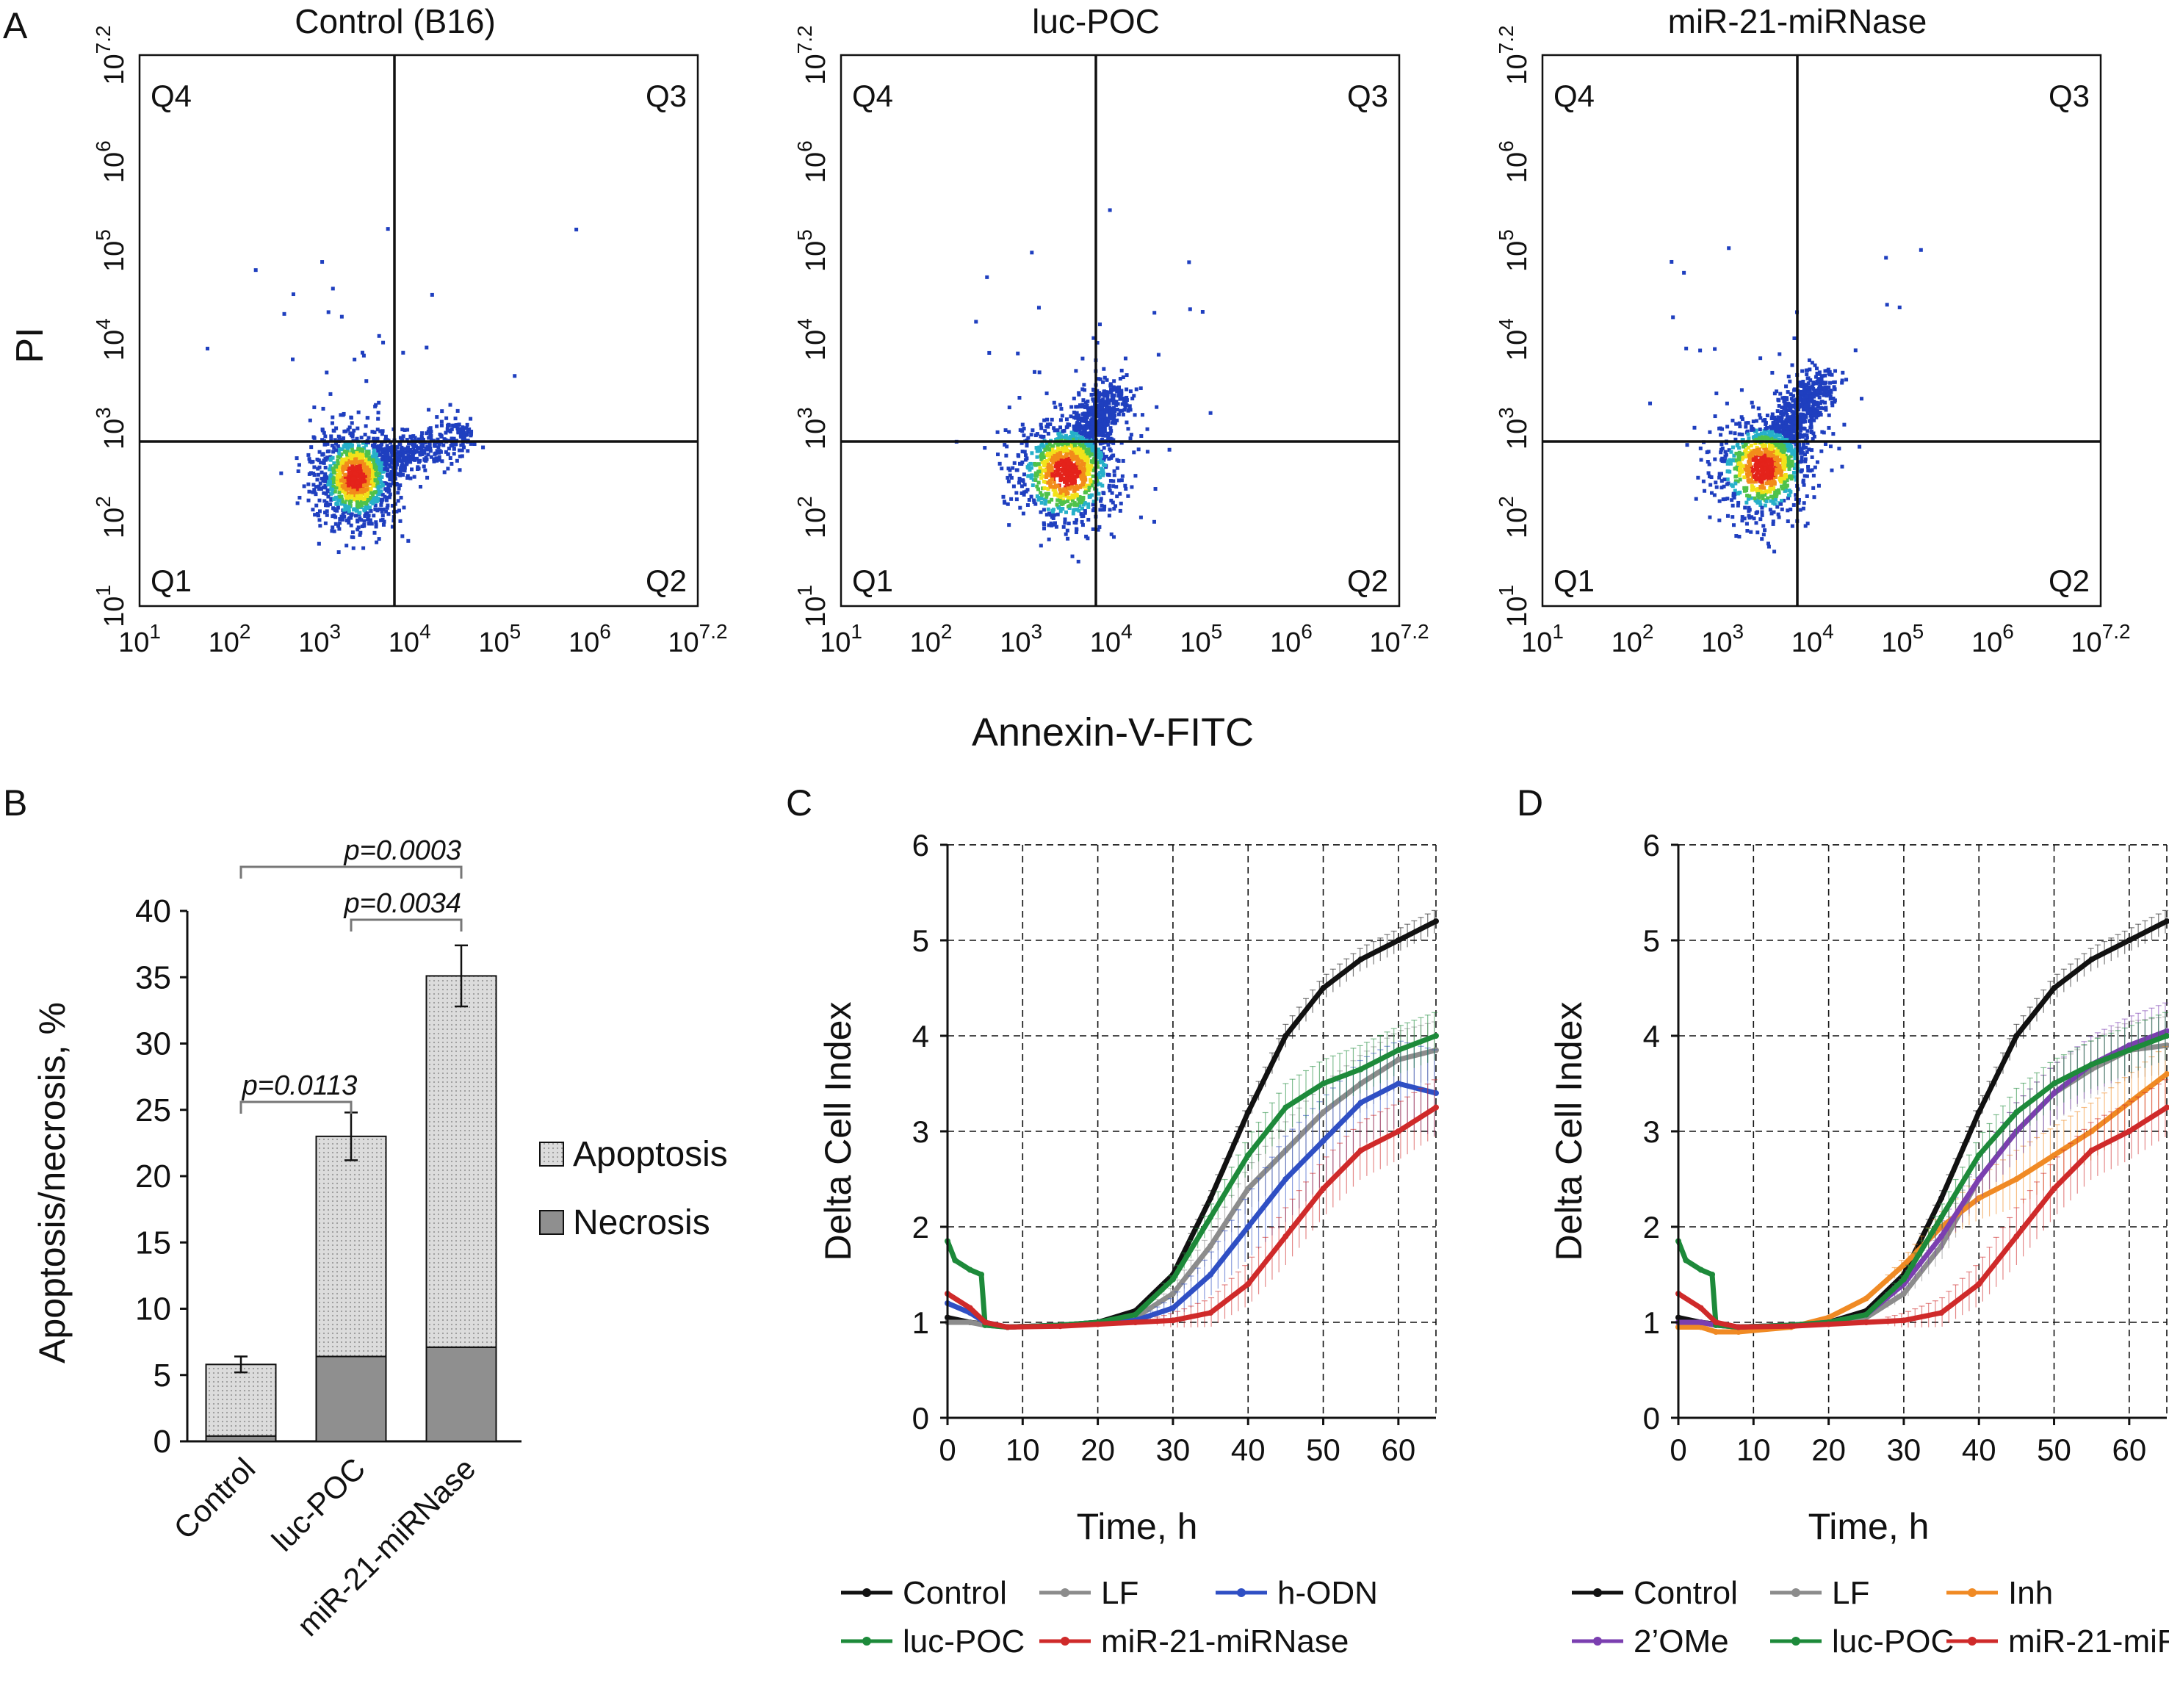 Image resolution: width=2169 pixels, height=1708 pixels. I want to click on quadrant-q3: Q3, so click(667, 96).